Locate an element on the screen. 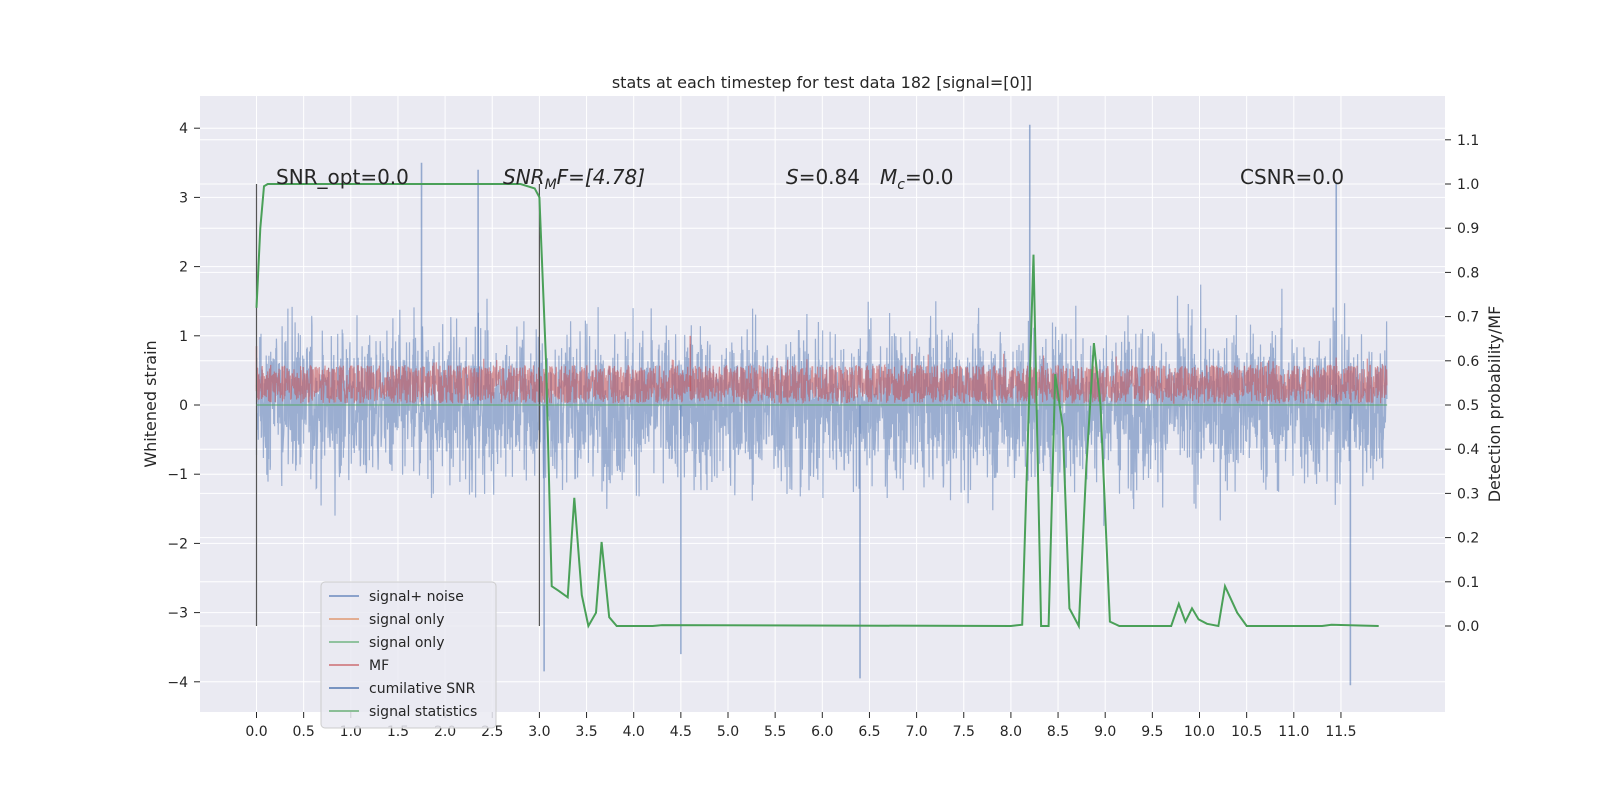 Image resolution: width=1600 pixels, height=800 pixels. legend-label: signal statistics is located at coordinates (423, 712).